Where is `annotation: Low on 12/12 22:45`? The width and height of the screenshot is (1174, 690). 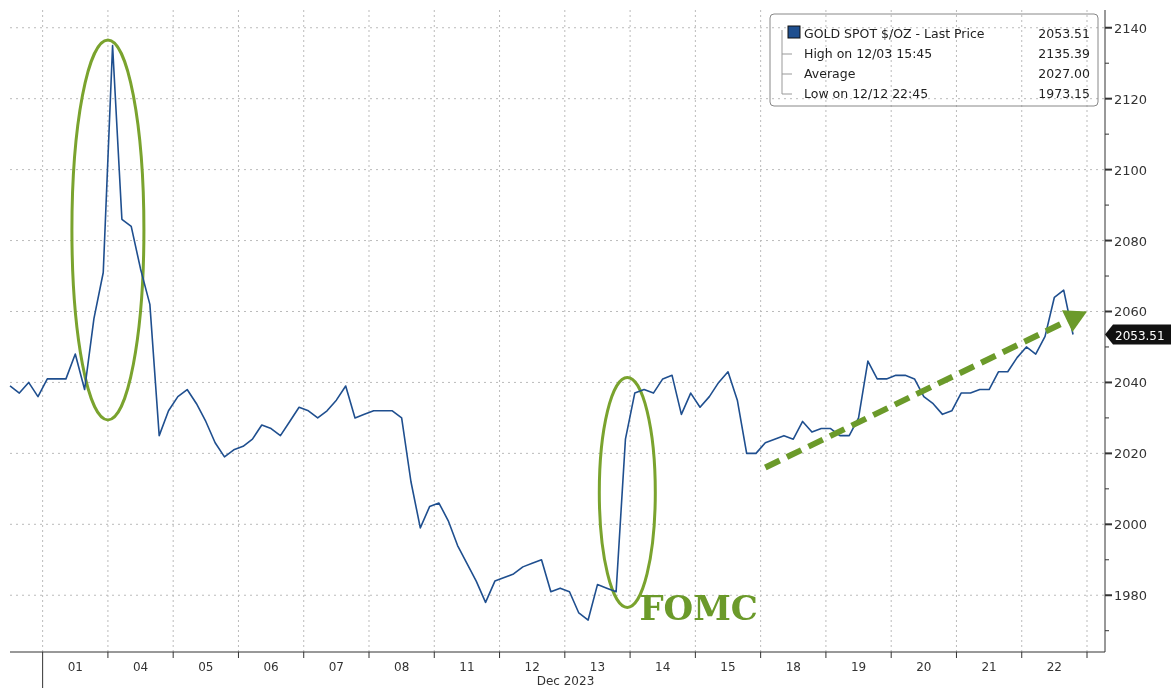 annotation: Low on 12/12 22:45 is located at coordinates (866, 93).